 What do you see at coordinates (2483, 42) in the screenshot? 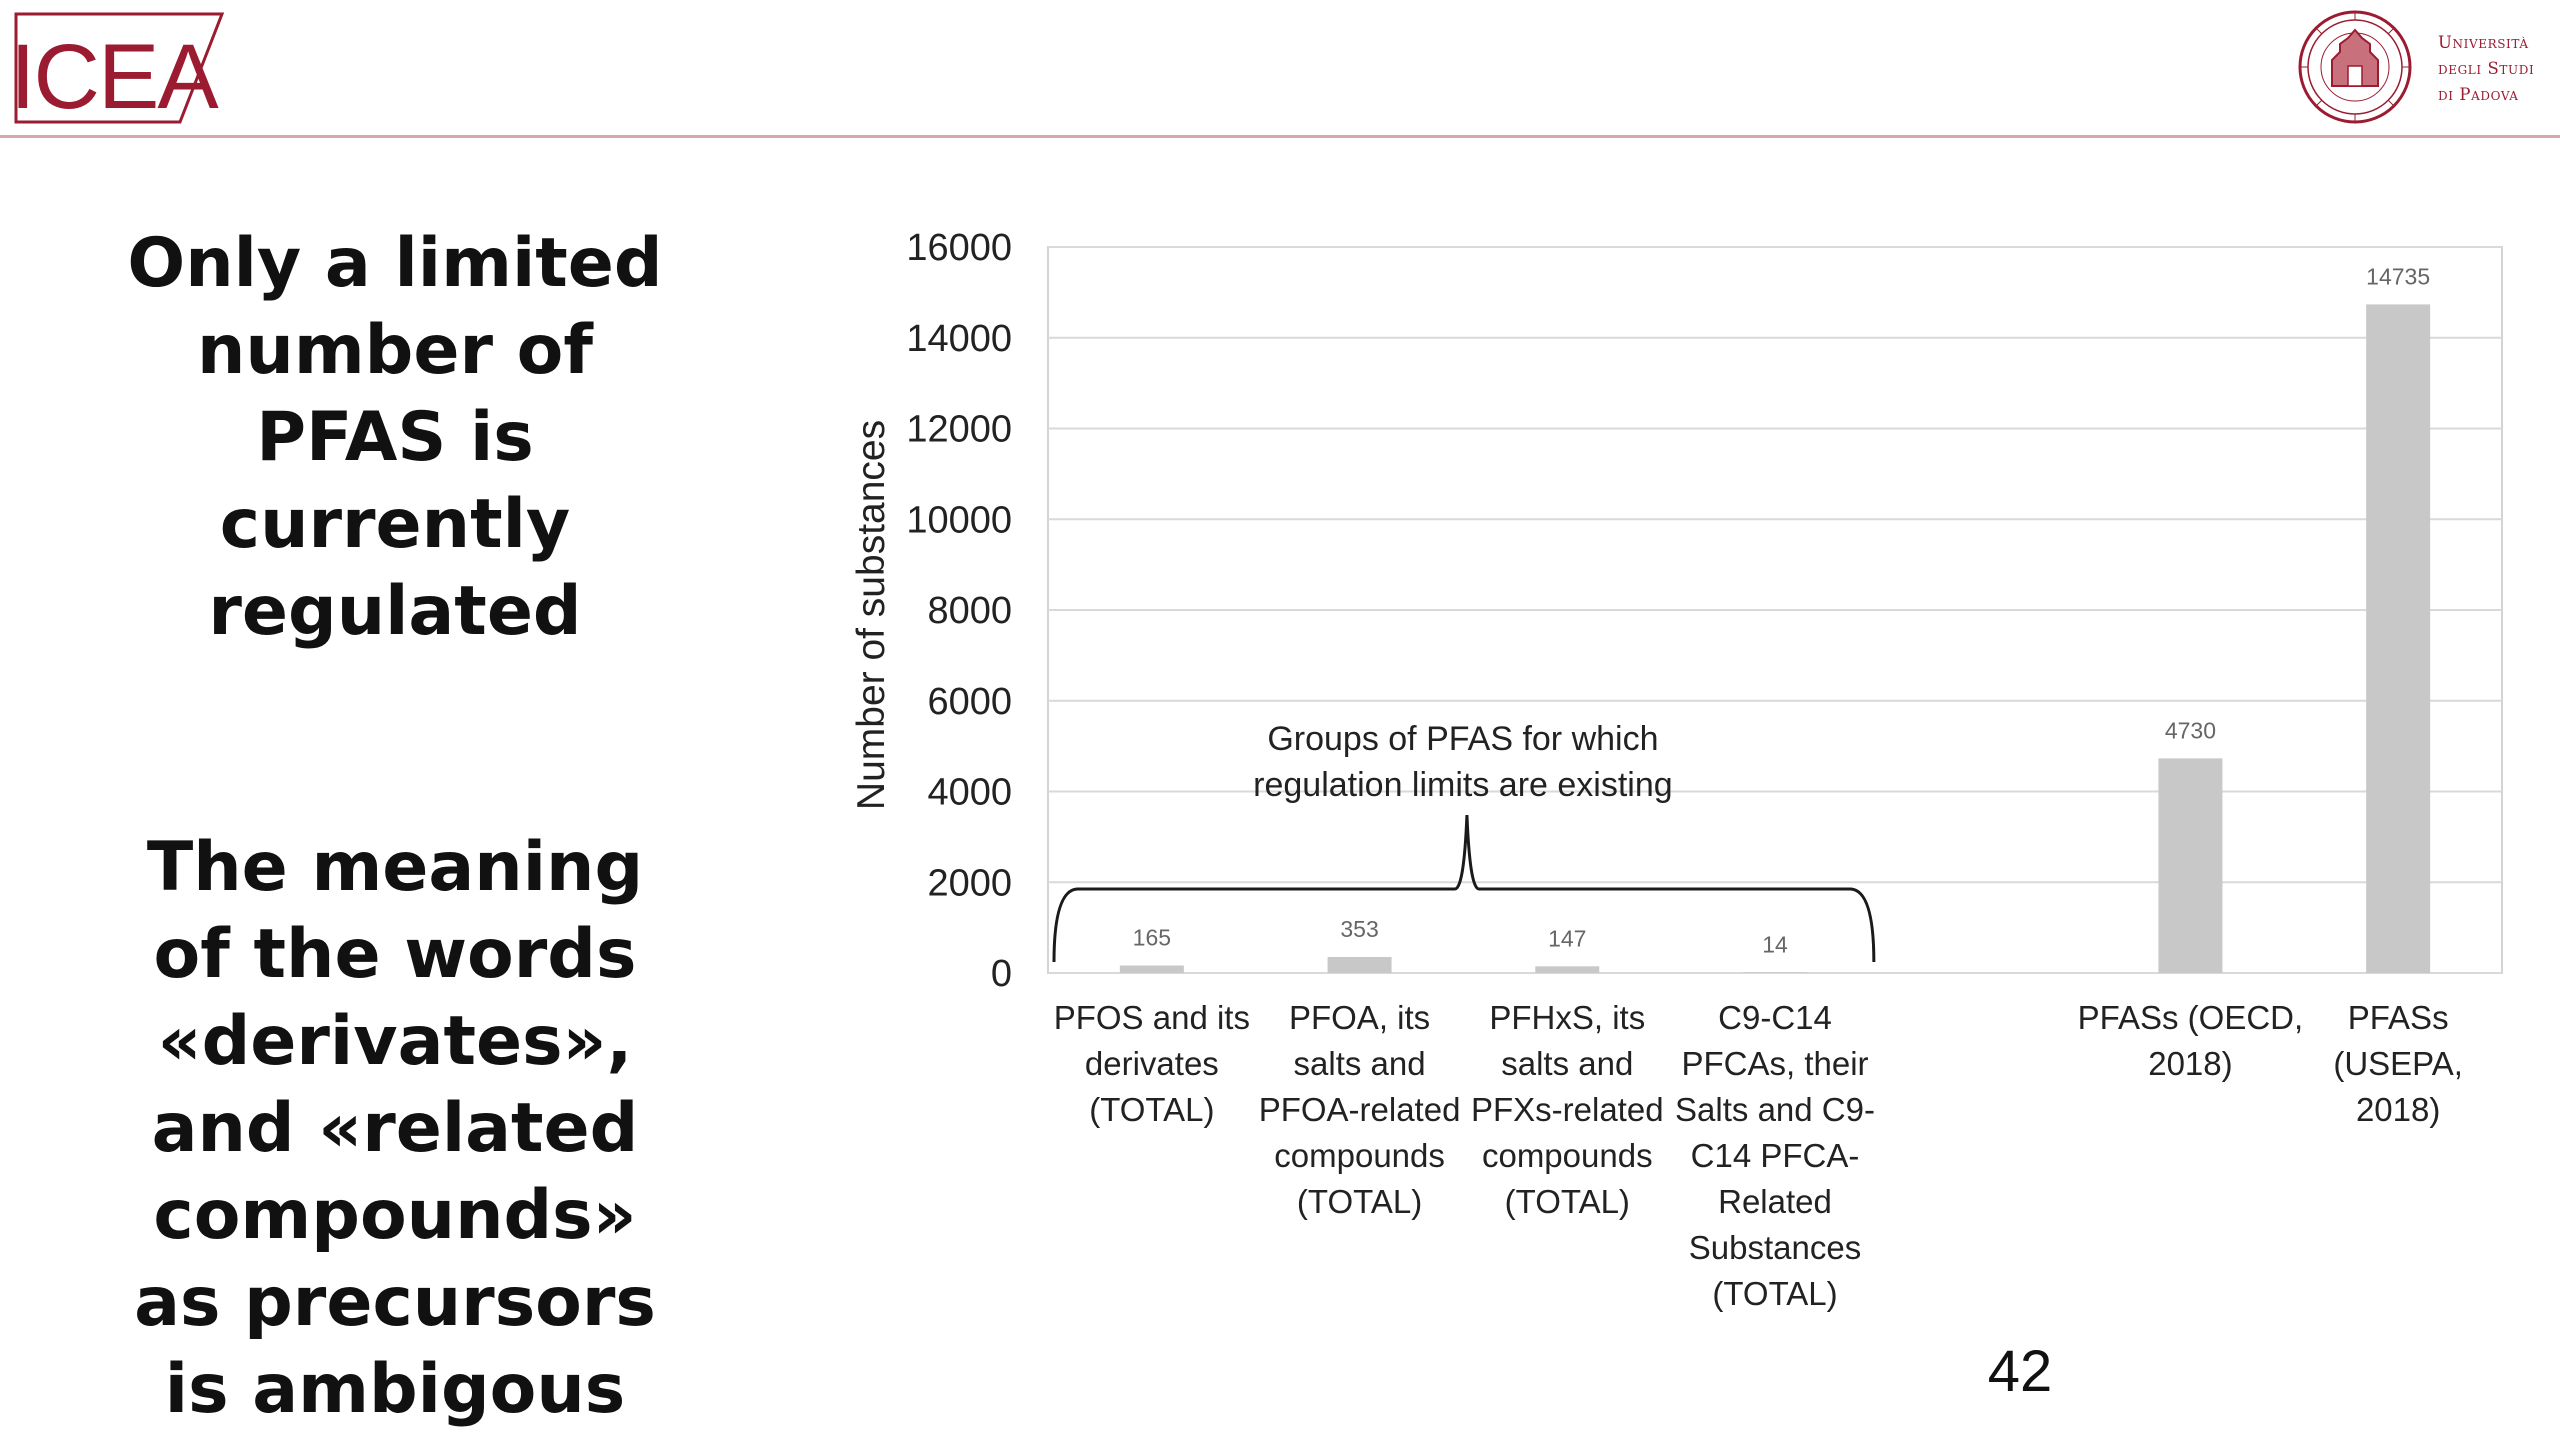
I see `university-name-line: Università` at bounding box center [2483, 42].